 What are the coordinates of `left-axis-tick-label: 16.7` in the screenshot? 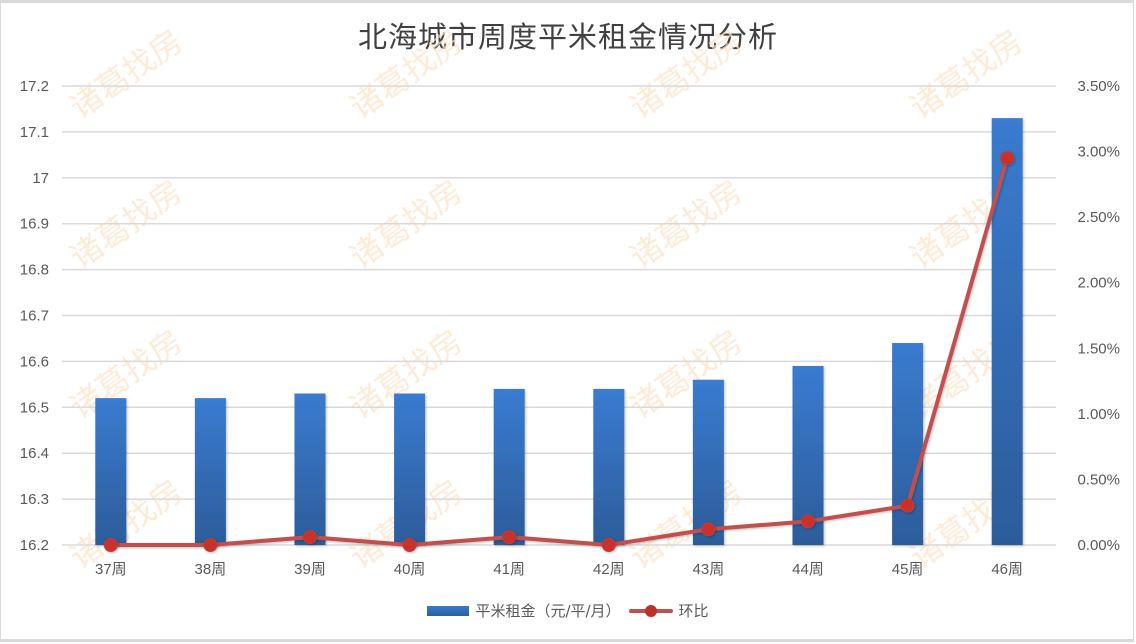 It's located at (34, 316).